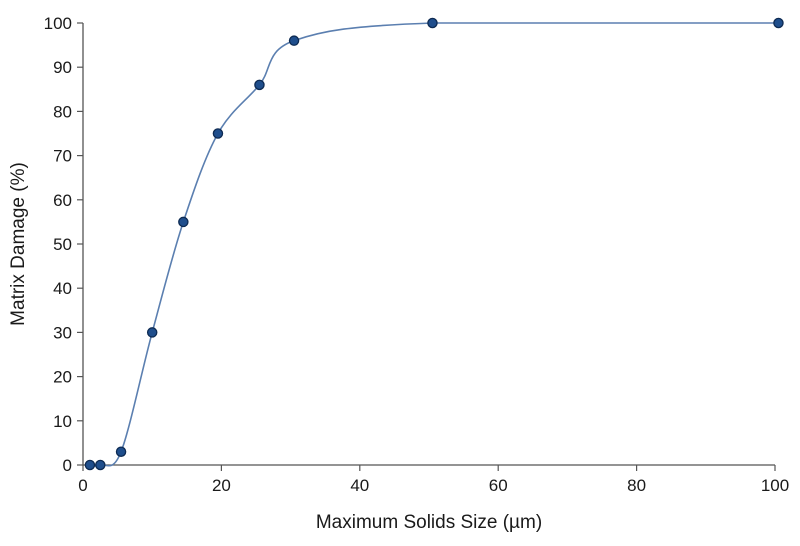 The width and height of the screenshot is (800, 546). I want to click on y-tick-label: 40, so click(62, 288).